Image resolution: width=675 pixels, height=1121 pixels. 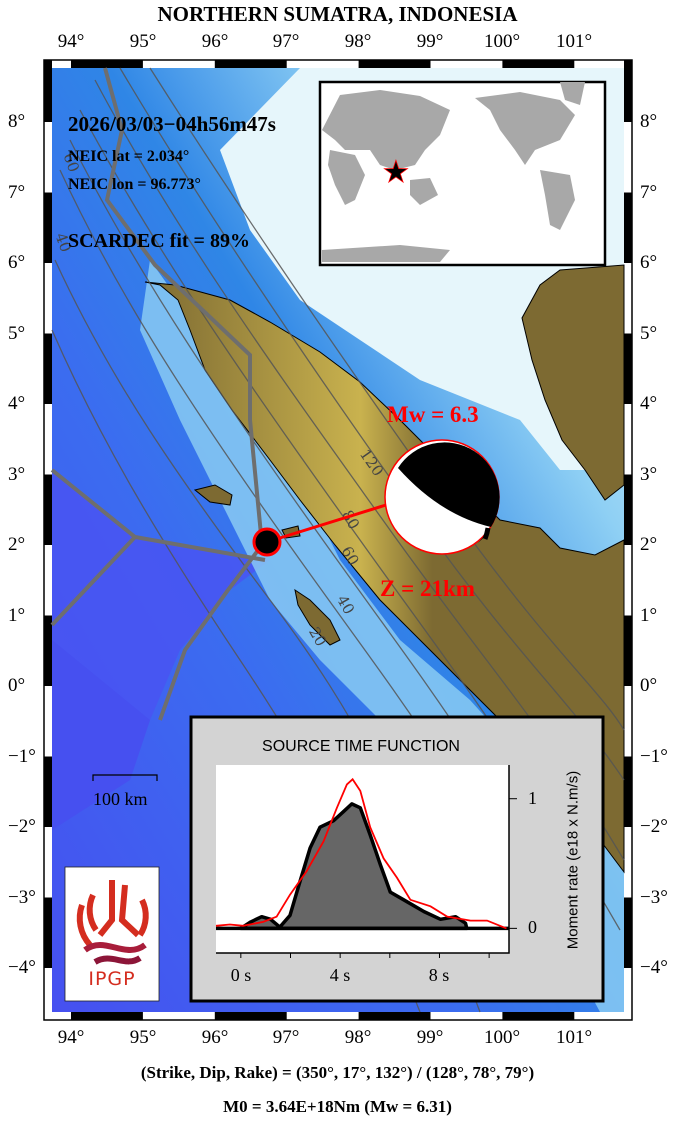 What do you see at coordinates (120, 799) in the screenshot?
I see `scale-bar-label: 100 km` at bounding box center [120, 799].